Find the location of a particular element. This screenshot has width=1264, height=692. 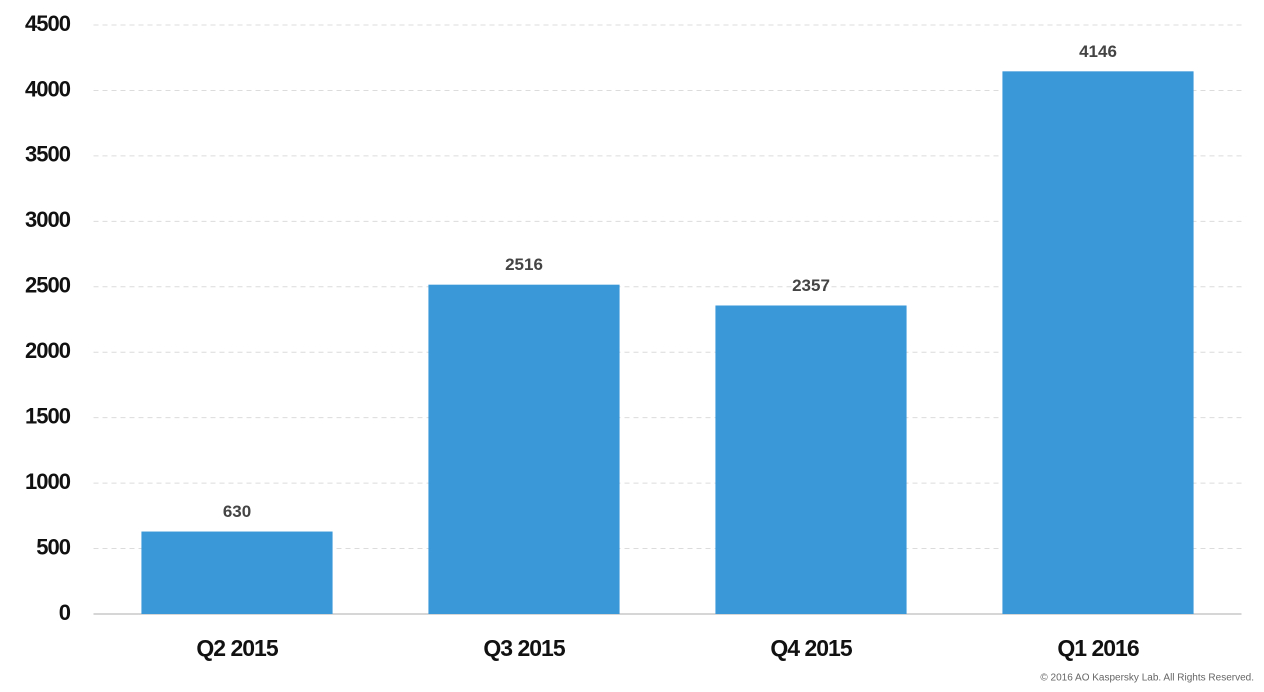

y-tick-label: 1500 is located at coordinates (48, 415).